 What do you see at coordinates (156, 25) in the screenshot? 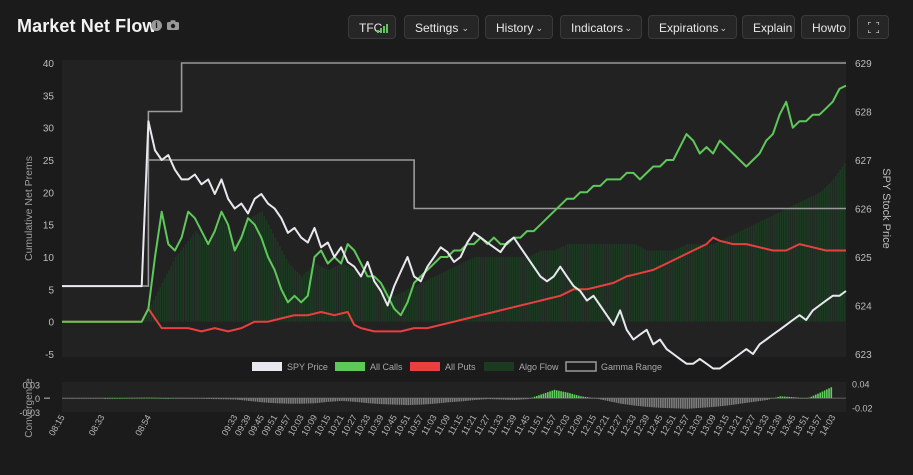
I see `info-icon: i` at bounding box center [156, 25].